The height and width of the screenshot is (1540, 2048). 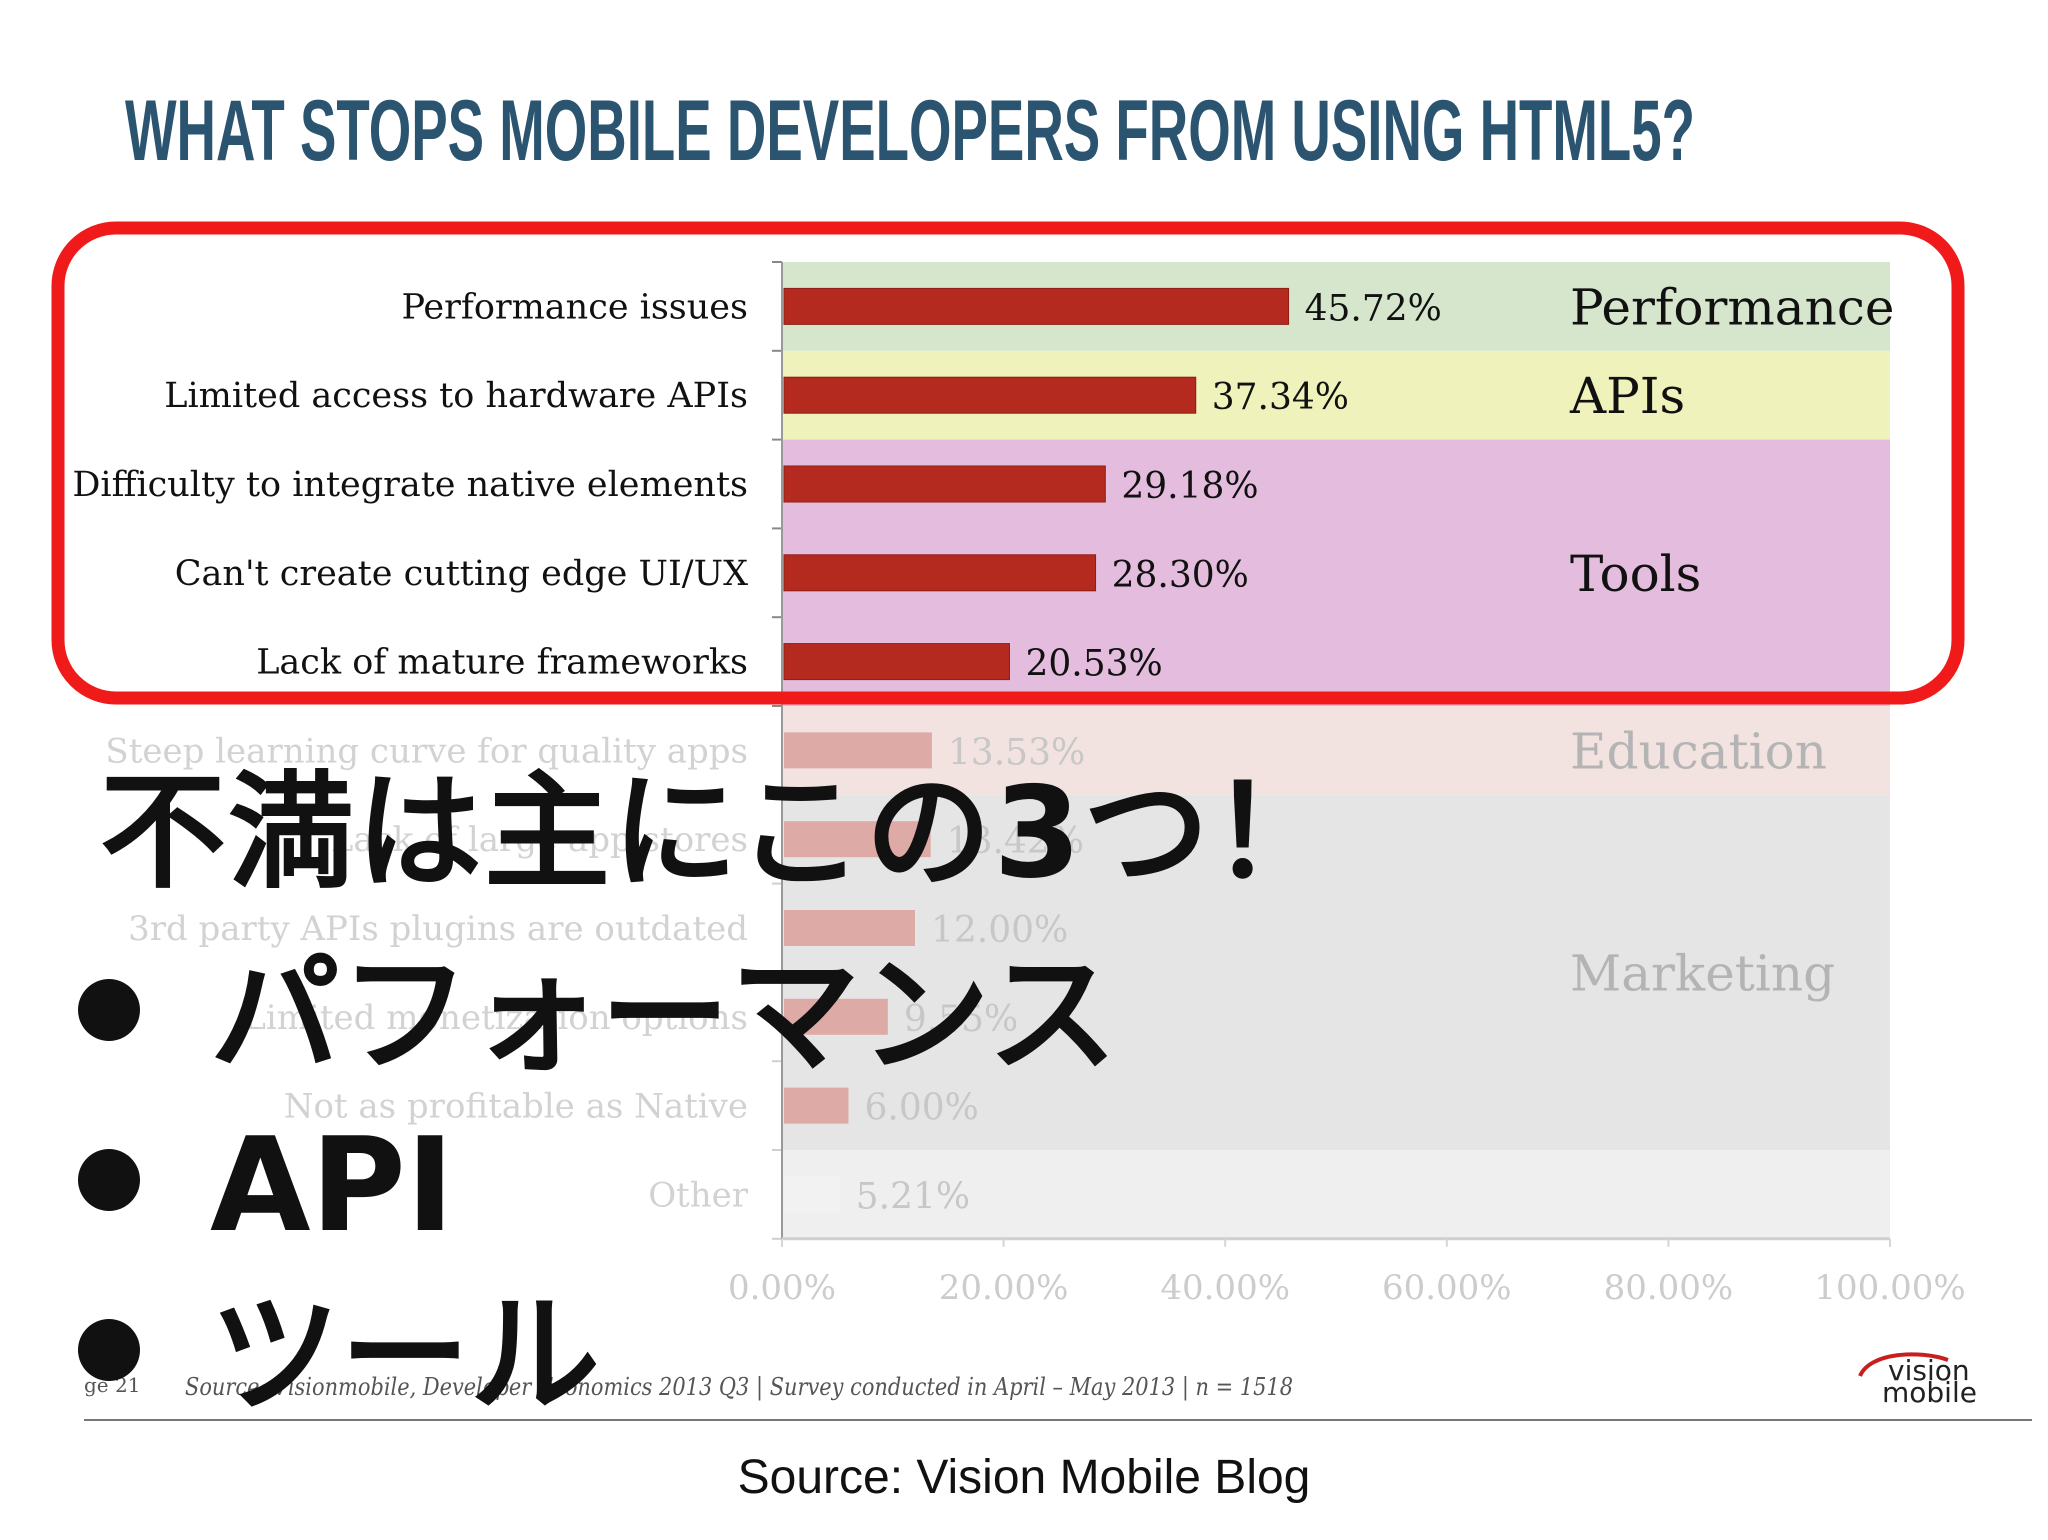 What do you see at coordinates (1225, 1288) in the screenshot?
I see `x-tick-label: 40.00%` at bounding box center [1225, 1288].